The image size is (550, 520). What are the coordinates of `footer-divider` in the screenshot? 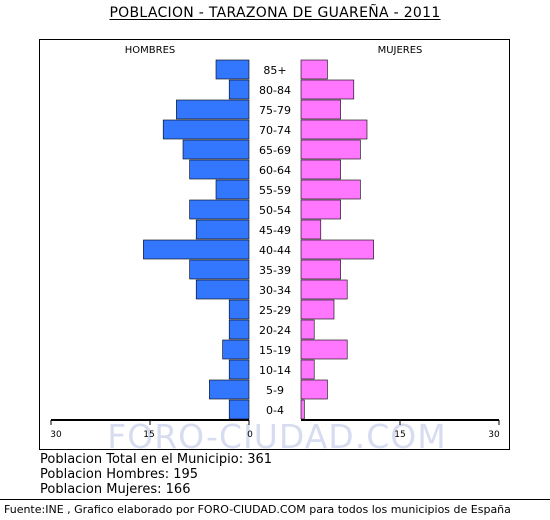 It's located at (275, 499).